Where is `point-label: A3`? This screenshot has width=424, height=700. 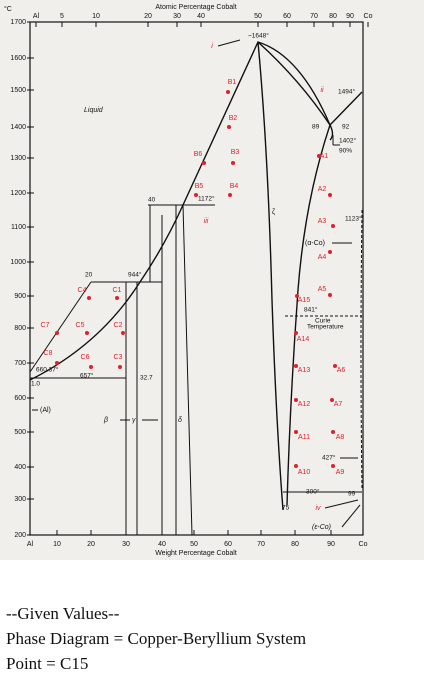
point-label: A3 is located at coordinates (322, 221).